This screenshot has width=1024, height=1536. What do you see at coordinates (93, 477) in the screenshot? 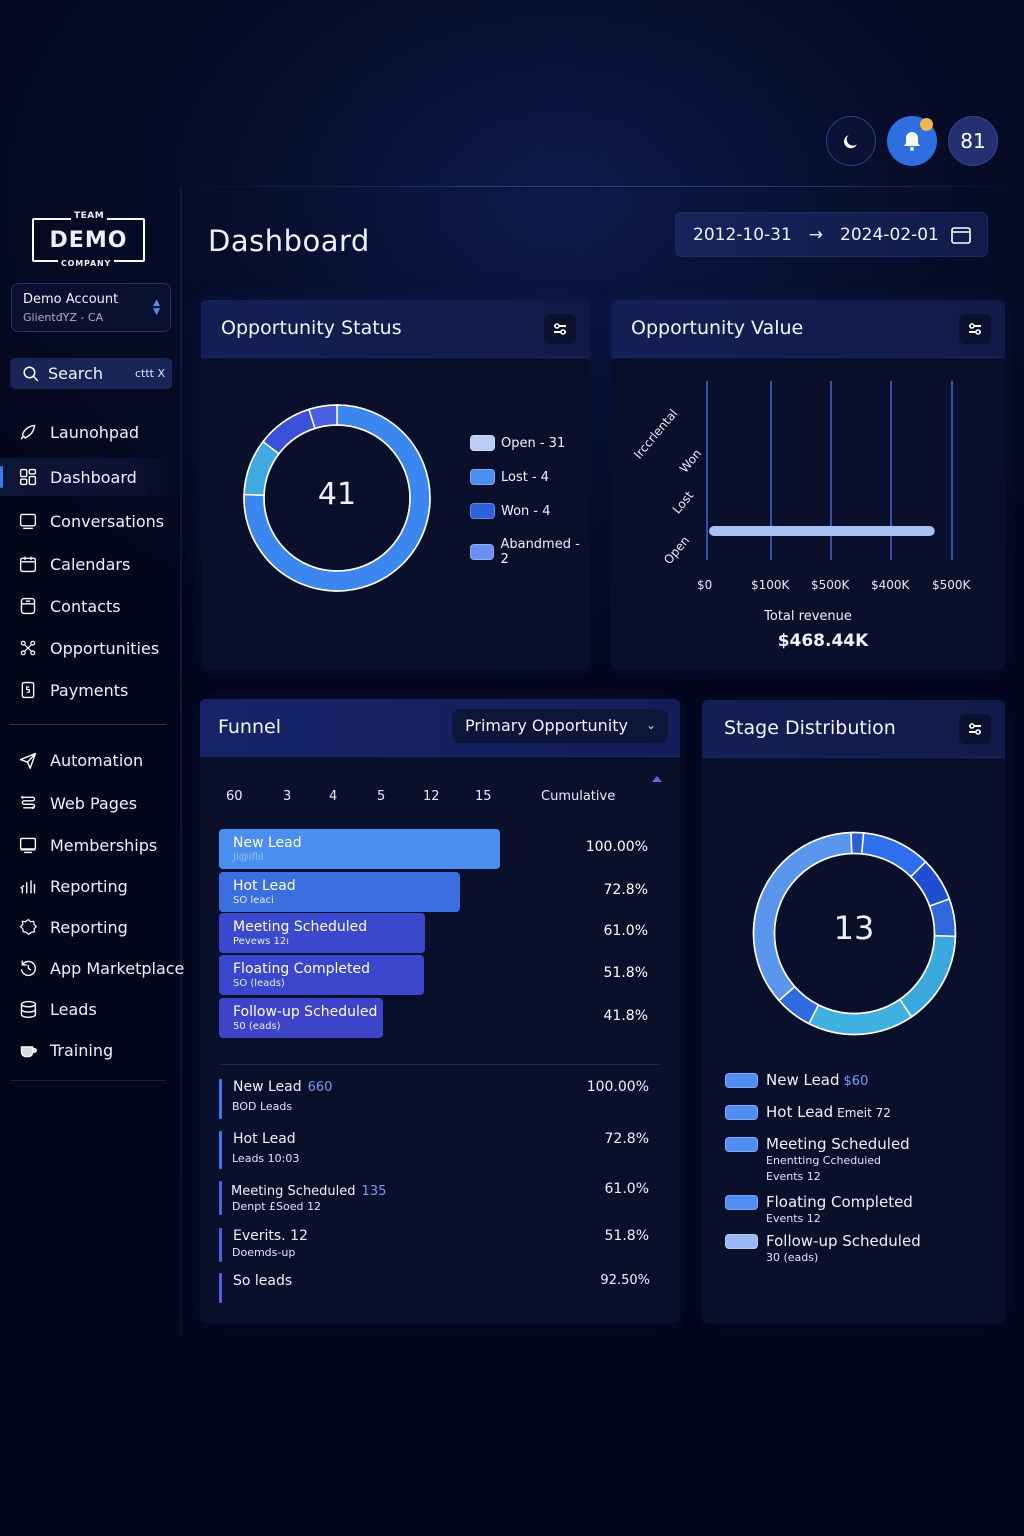
I see `sidebar-item-label: Dashboard` at bounding box center [93, 477].